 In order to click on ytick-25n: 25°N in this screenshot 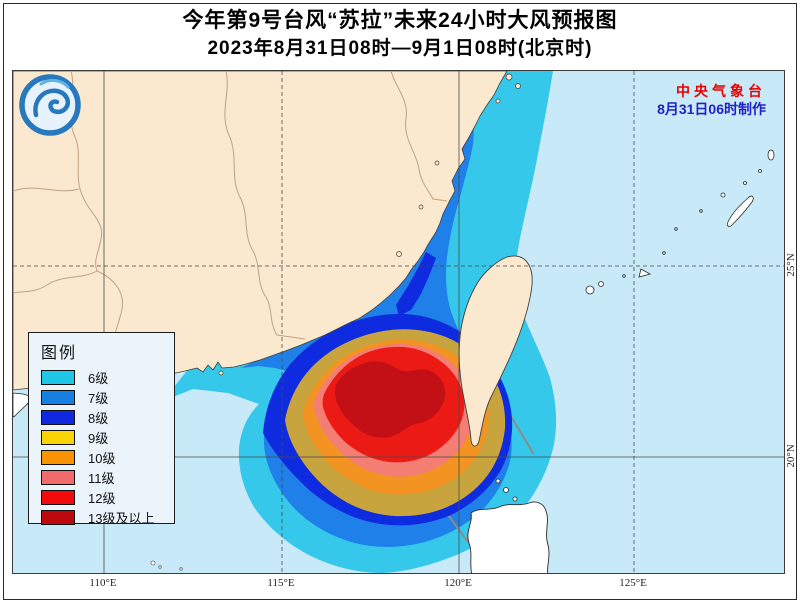, I will do `click(791, 265)`.